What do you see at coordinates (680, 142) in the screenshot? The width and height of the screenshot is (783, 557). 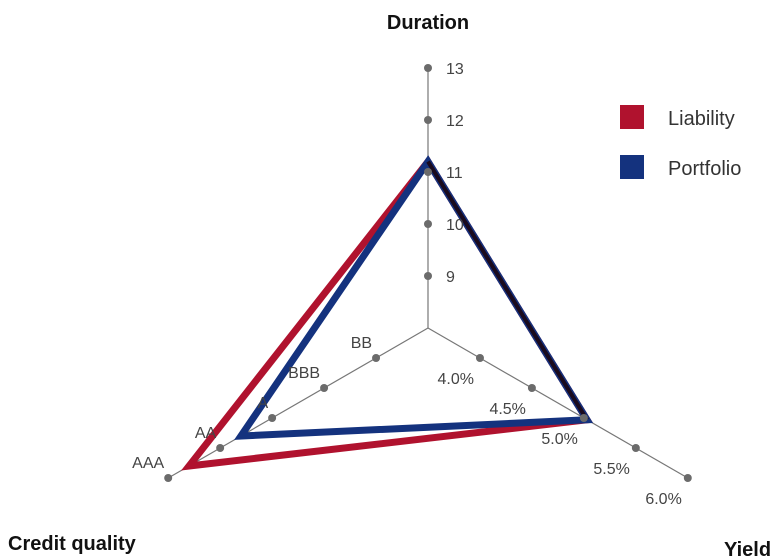 I see `legend: Liability Portfolio` at bounding box center [680, 142].